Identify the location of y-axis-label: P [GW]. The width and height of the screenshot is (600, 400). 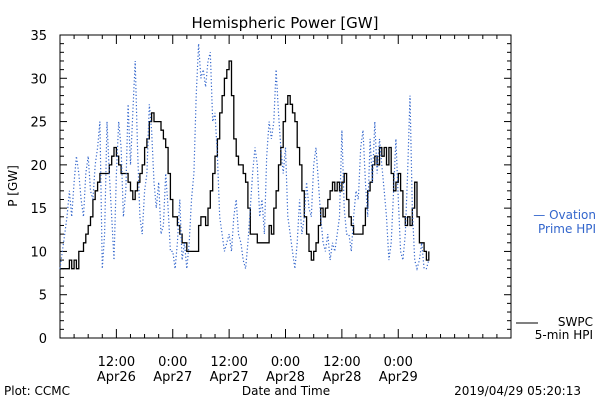
(13, 186).